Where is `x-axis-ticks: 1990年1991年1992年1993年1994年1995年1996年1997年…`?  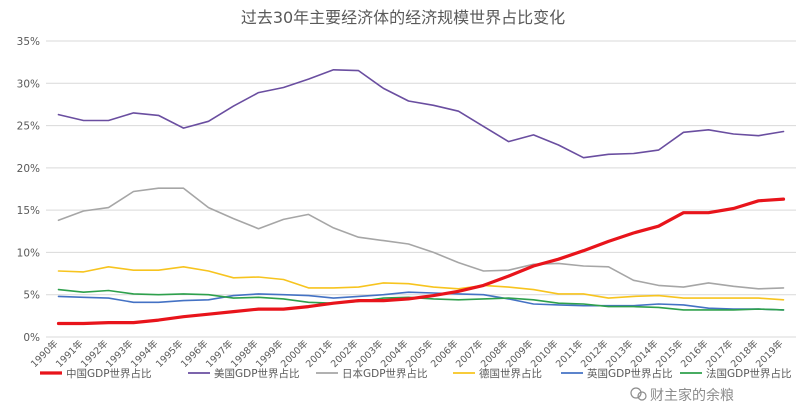 x-axis-ticks: 1990年1991年1992年1993年1994年1995年1996年1997年… is located at coordinates (407, 353).